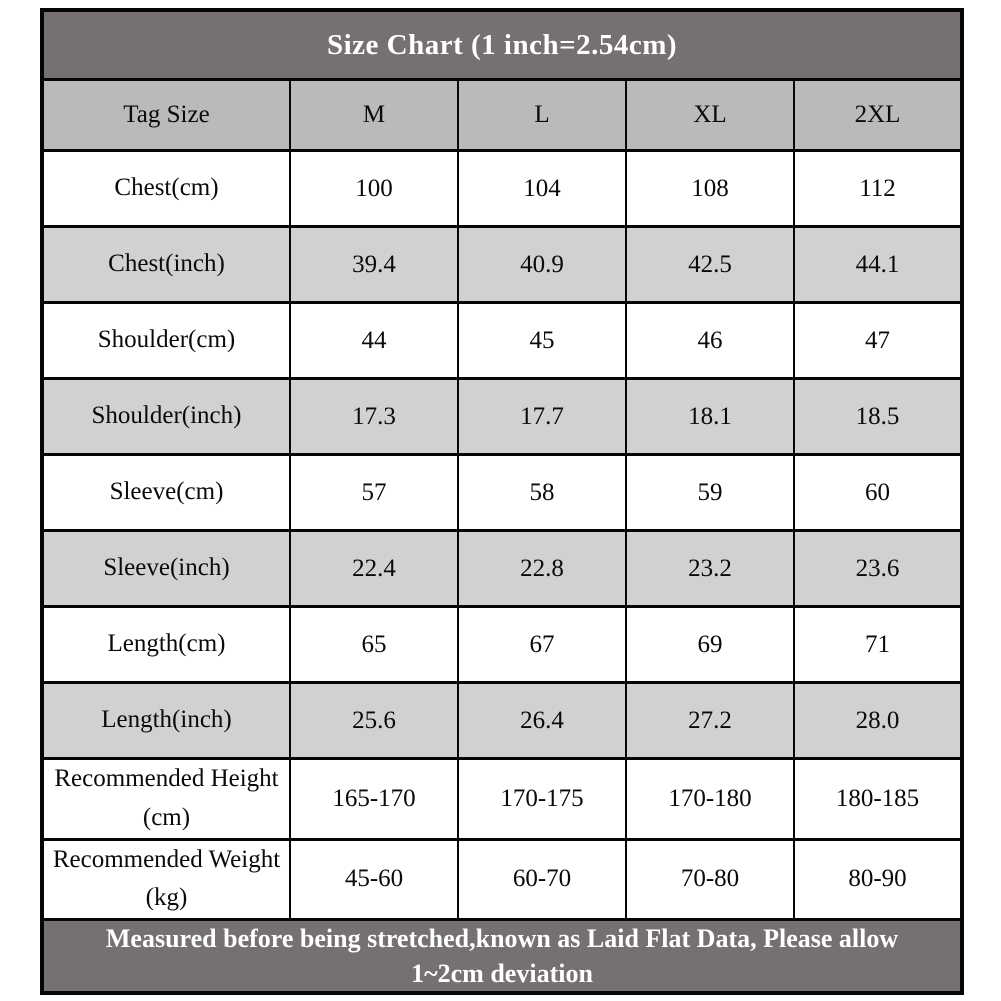 The height and width of the screenshot is (1001, 1001). I want to click on column-header-tag-size: Tag Size, so click(166, 115).